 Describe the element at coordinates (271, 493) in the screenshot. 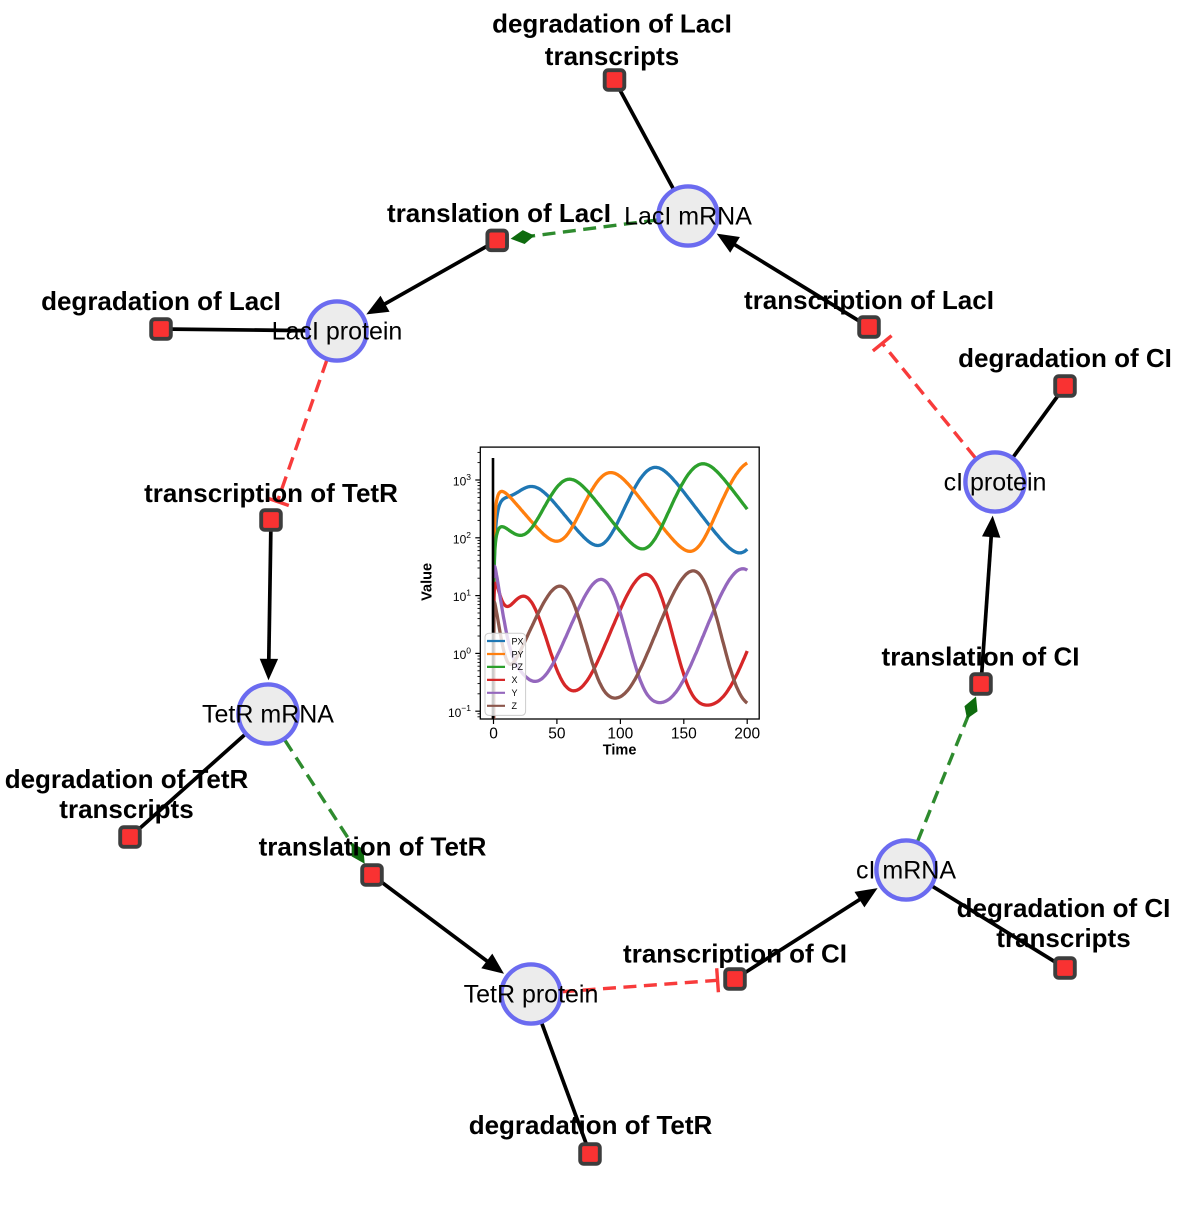

I see `svg-text: transcription of TetR` at that location.